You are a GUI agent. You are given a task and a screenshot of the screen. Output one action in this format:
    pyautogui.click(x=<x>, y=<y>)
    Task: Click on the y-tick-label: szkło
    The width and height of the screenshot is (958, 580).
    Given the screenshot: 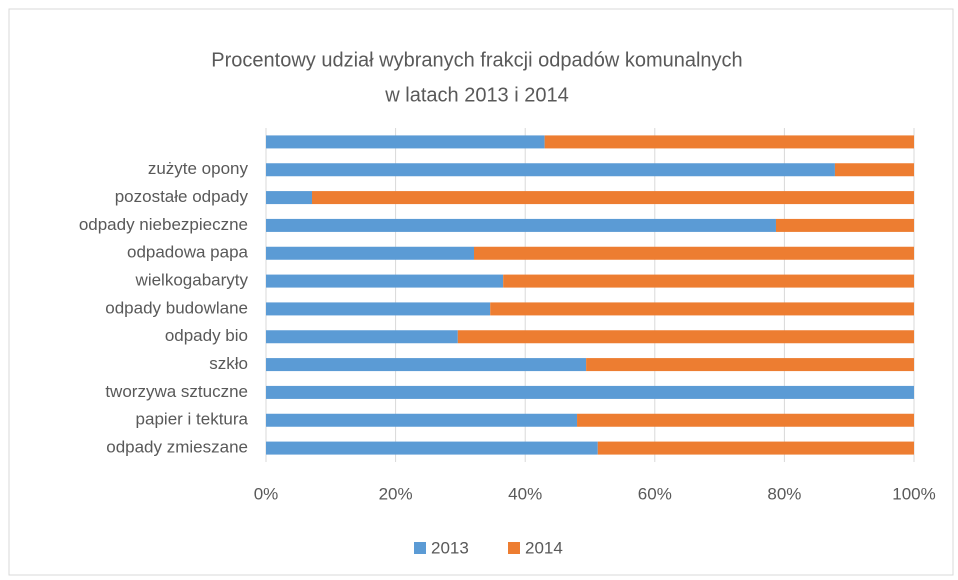 What is the action you would take?
    pyautogui.click(x=228, y=363)
    